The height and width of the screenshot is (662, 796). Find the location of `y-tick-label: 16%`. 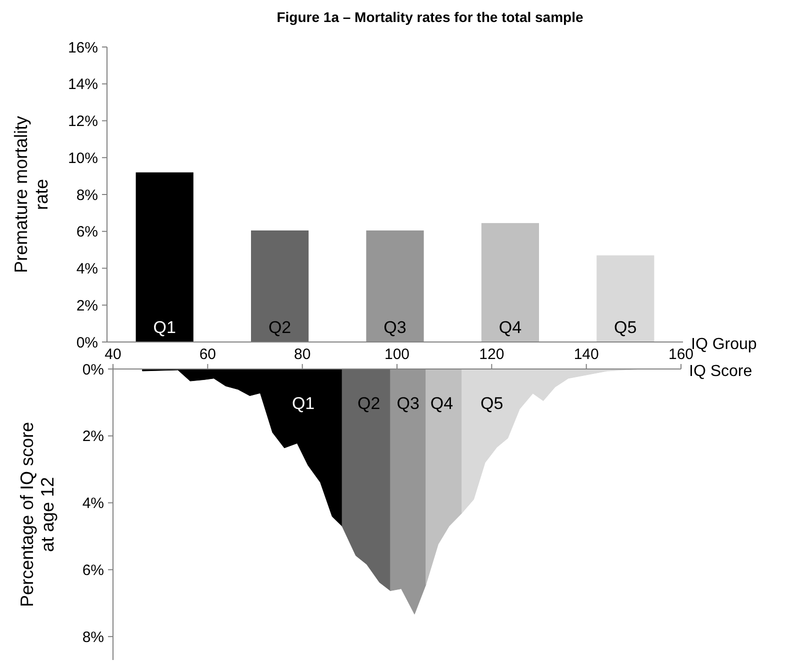

y-tick-label: 16% is located at coordinates (83, 47).